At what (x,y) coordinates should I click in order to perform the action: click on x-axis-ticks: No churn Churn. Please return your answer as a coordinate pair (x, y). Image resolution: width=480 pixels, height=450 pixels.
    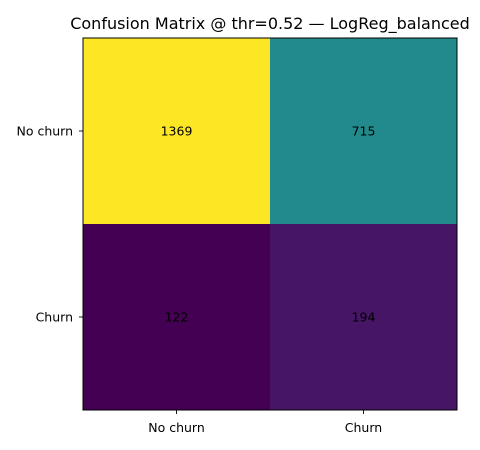
    Looking at the image, I should click on (265, 422).